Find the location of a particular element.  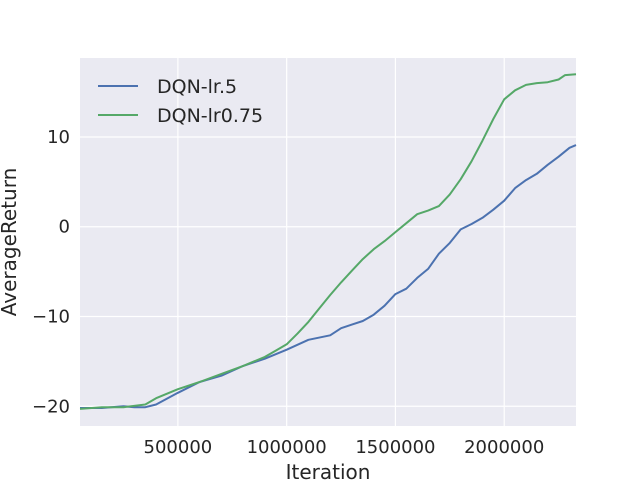

y-tick-labels: −20 −10 0 10 is located at coordinates (51, 272).